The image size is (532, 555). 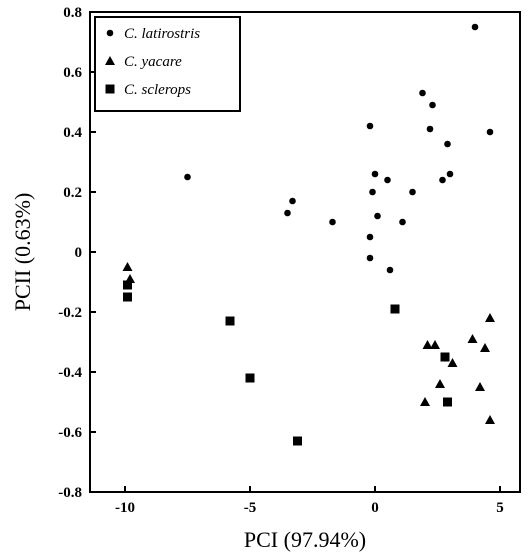 I want to click on legend-box, so click(x=167, y=64).